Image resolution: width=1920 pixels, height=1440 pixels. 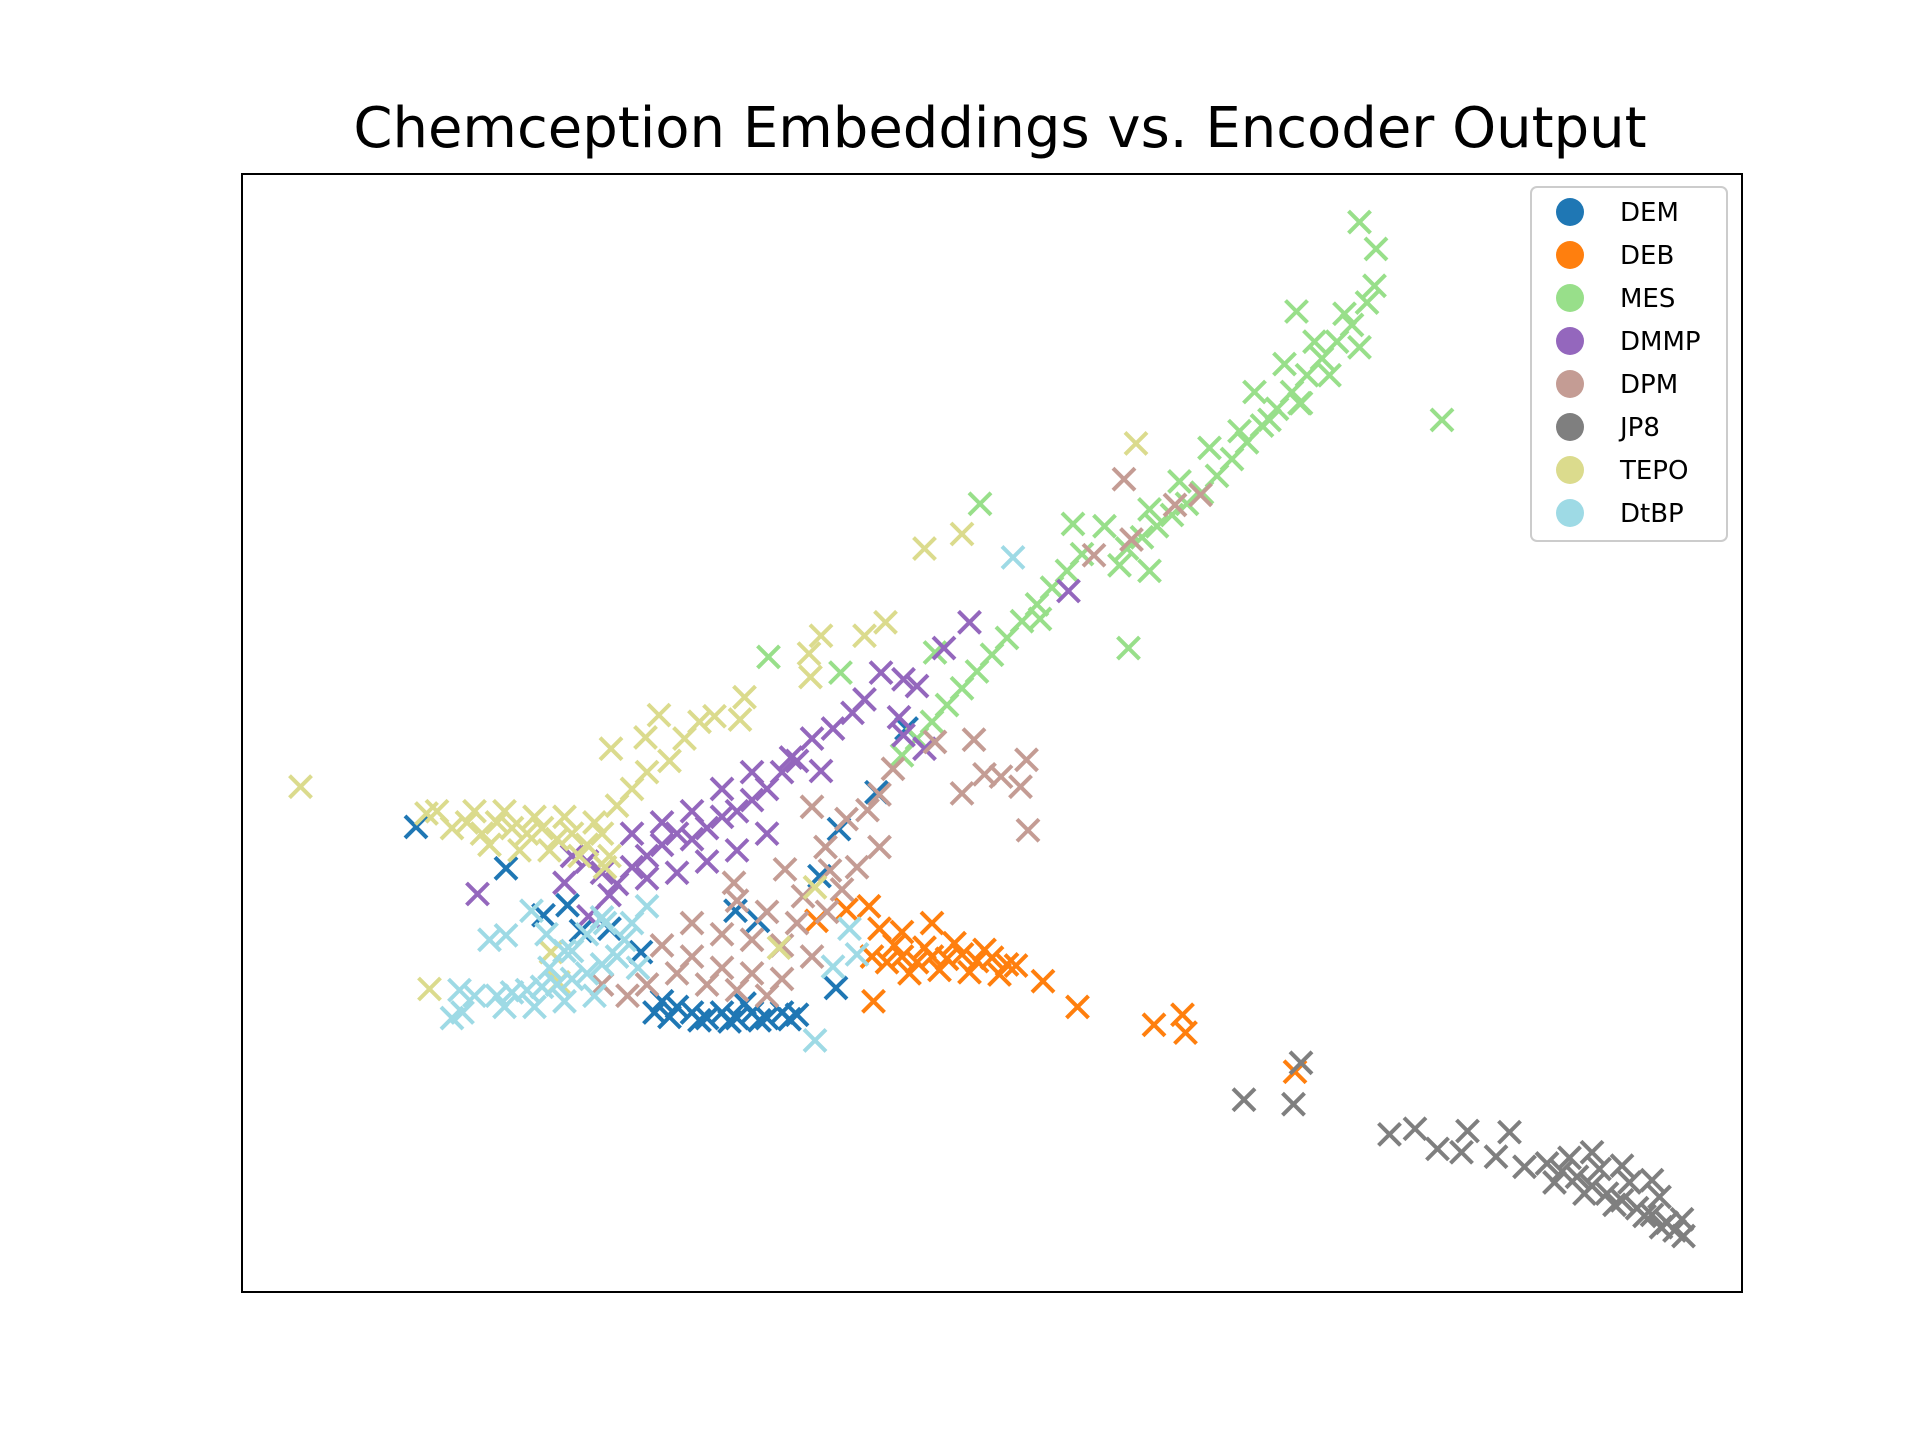 What do you see at coordinates (1652, 514) in the screenshot?
I see `legend-label-dtbp: DtBP` at bounding box center [1652, 514].